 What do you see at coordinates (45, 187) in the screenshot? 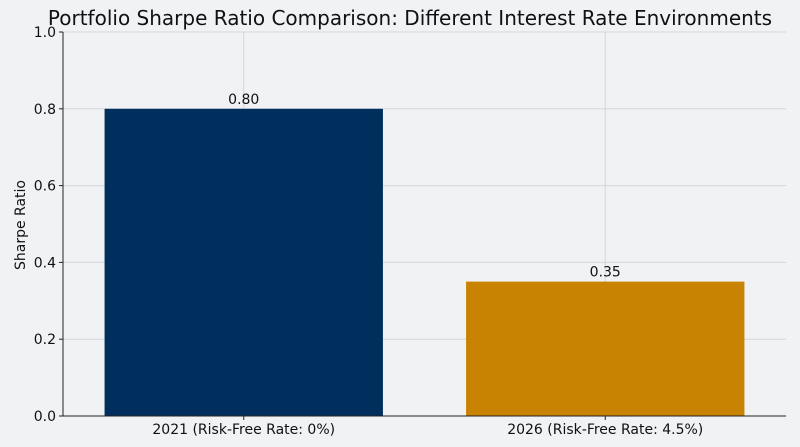
I see `y-tick-label: 0.6` at bounding box center [45, 187].